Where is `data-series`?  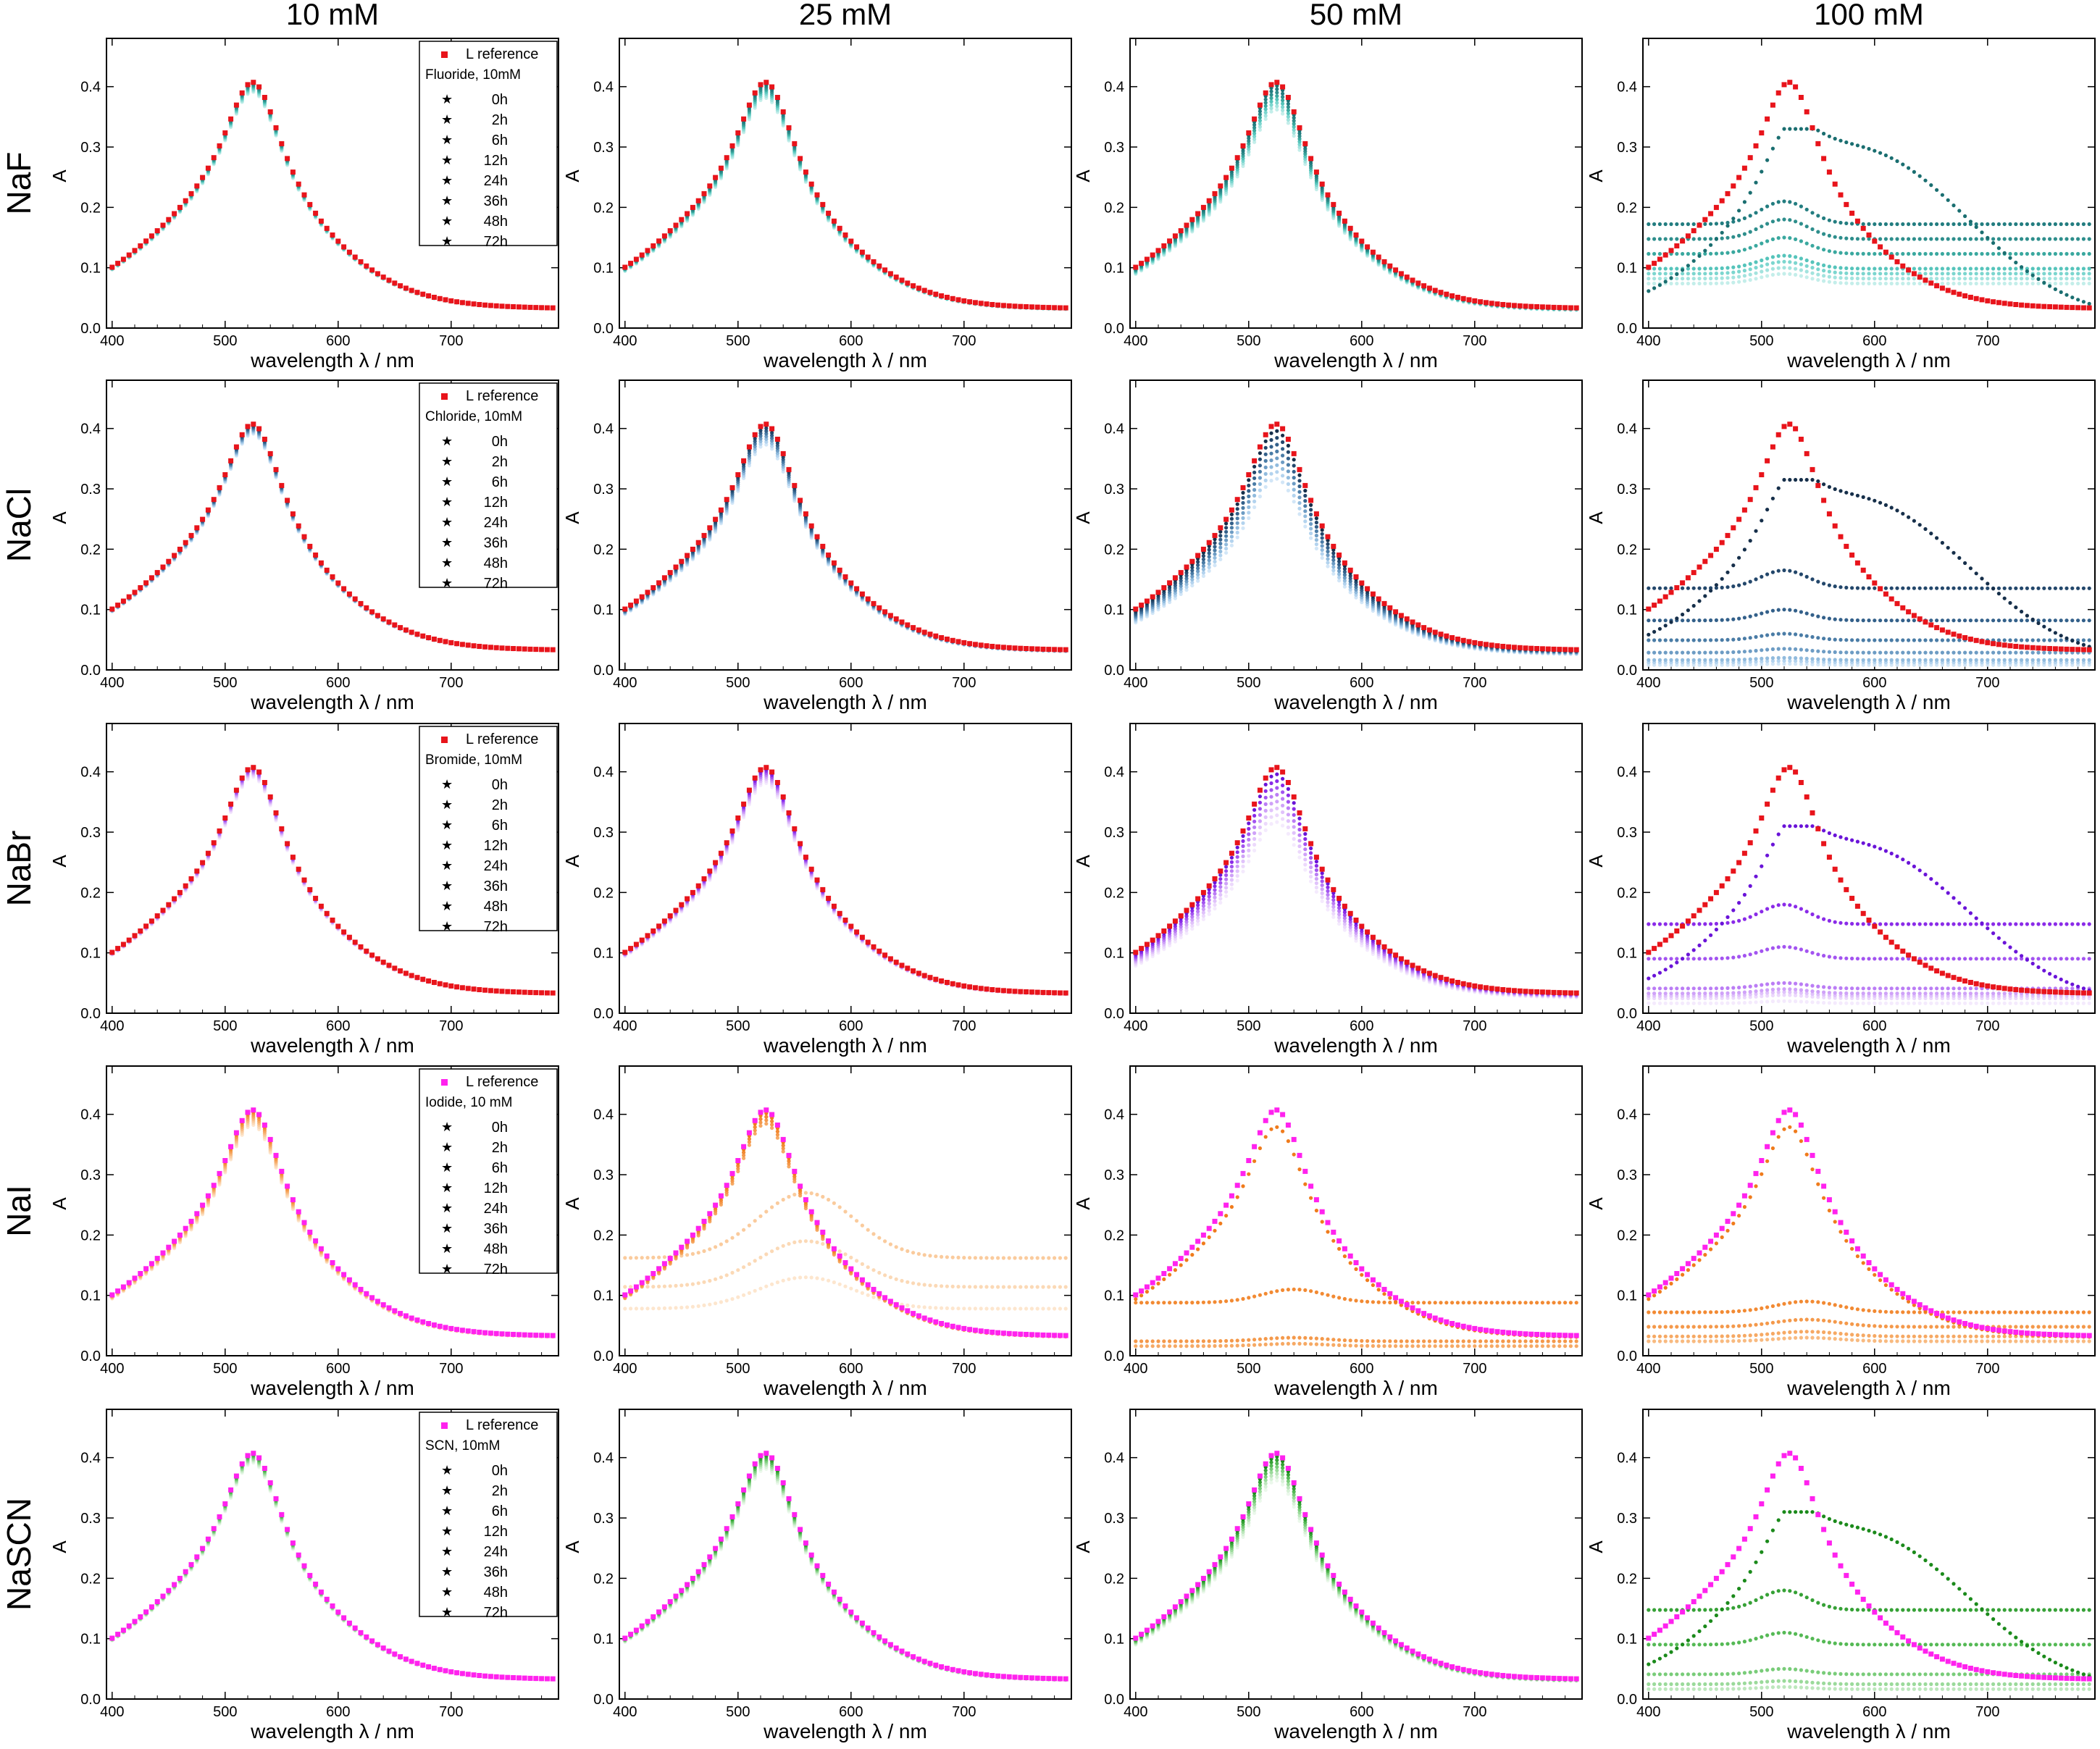
data-series is located at coordinates (1356, 206).